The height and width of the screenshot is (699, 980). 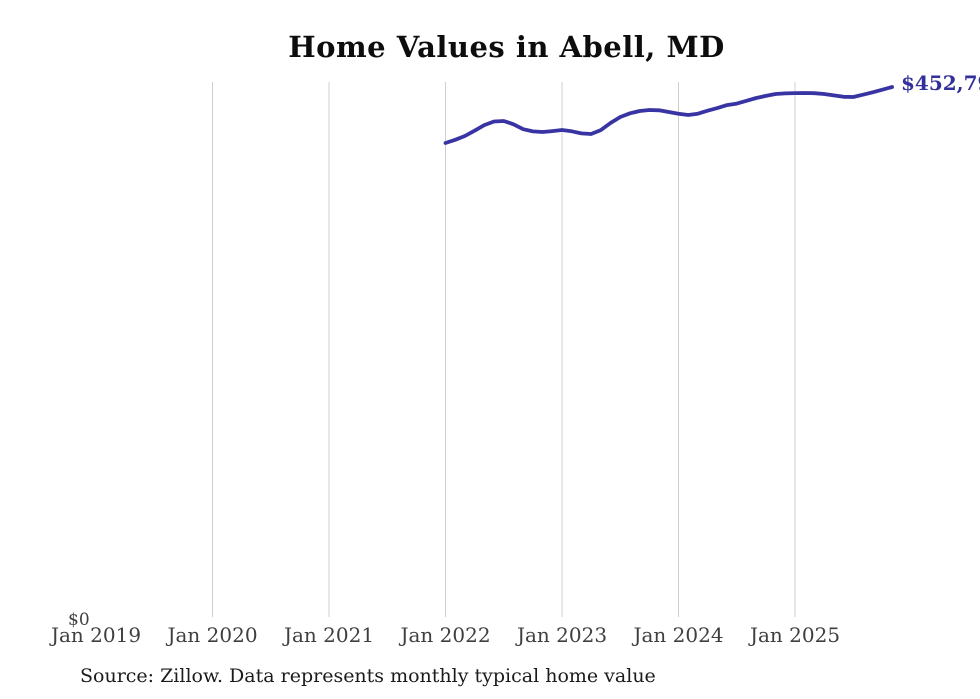 I want to click on latest-value-label: $452,792, so click(x=940, y=83).